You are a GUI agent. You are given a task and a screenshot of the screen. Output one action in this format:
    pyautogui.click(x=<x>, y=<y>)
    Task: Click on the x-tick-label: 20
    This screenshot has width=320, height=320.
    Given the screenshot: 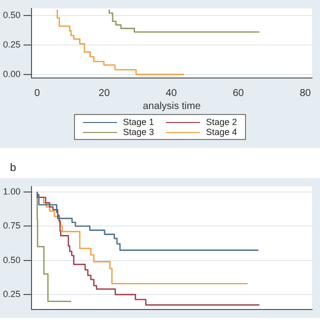 What is the action you would take?
    pyautogui.click(x=104, y=93)
    